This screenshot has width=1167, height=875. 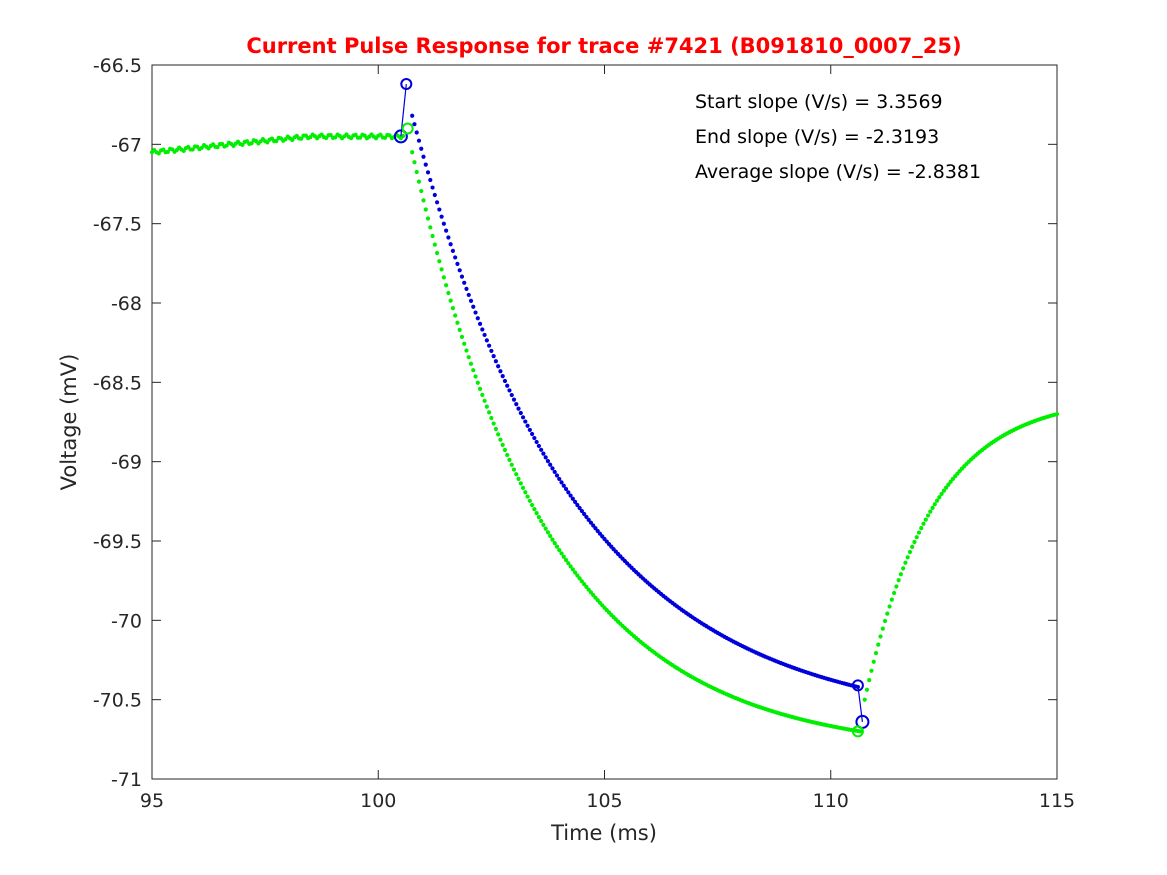 I want to click on average-slope-annotation: Average slope (V/s) = -2.8381, so click(x=838, y=172).